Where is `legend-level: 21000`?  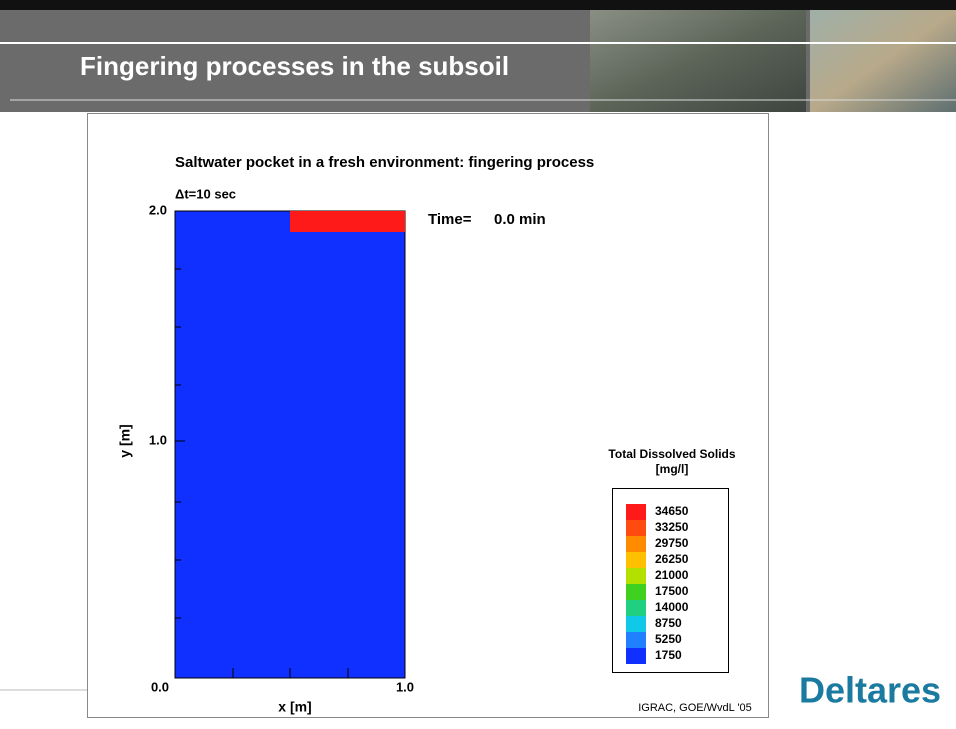 legend-level: 21000 is located at coordinates (672, 575).